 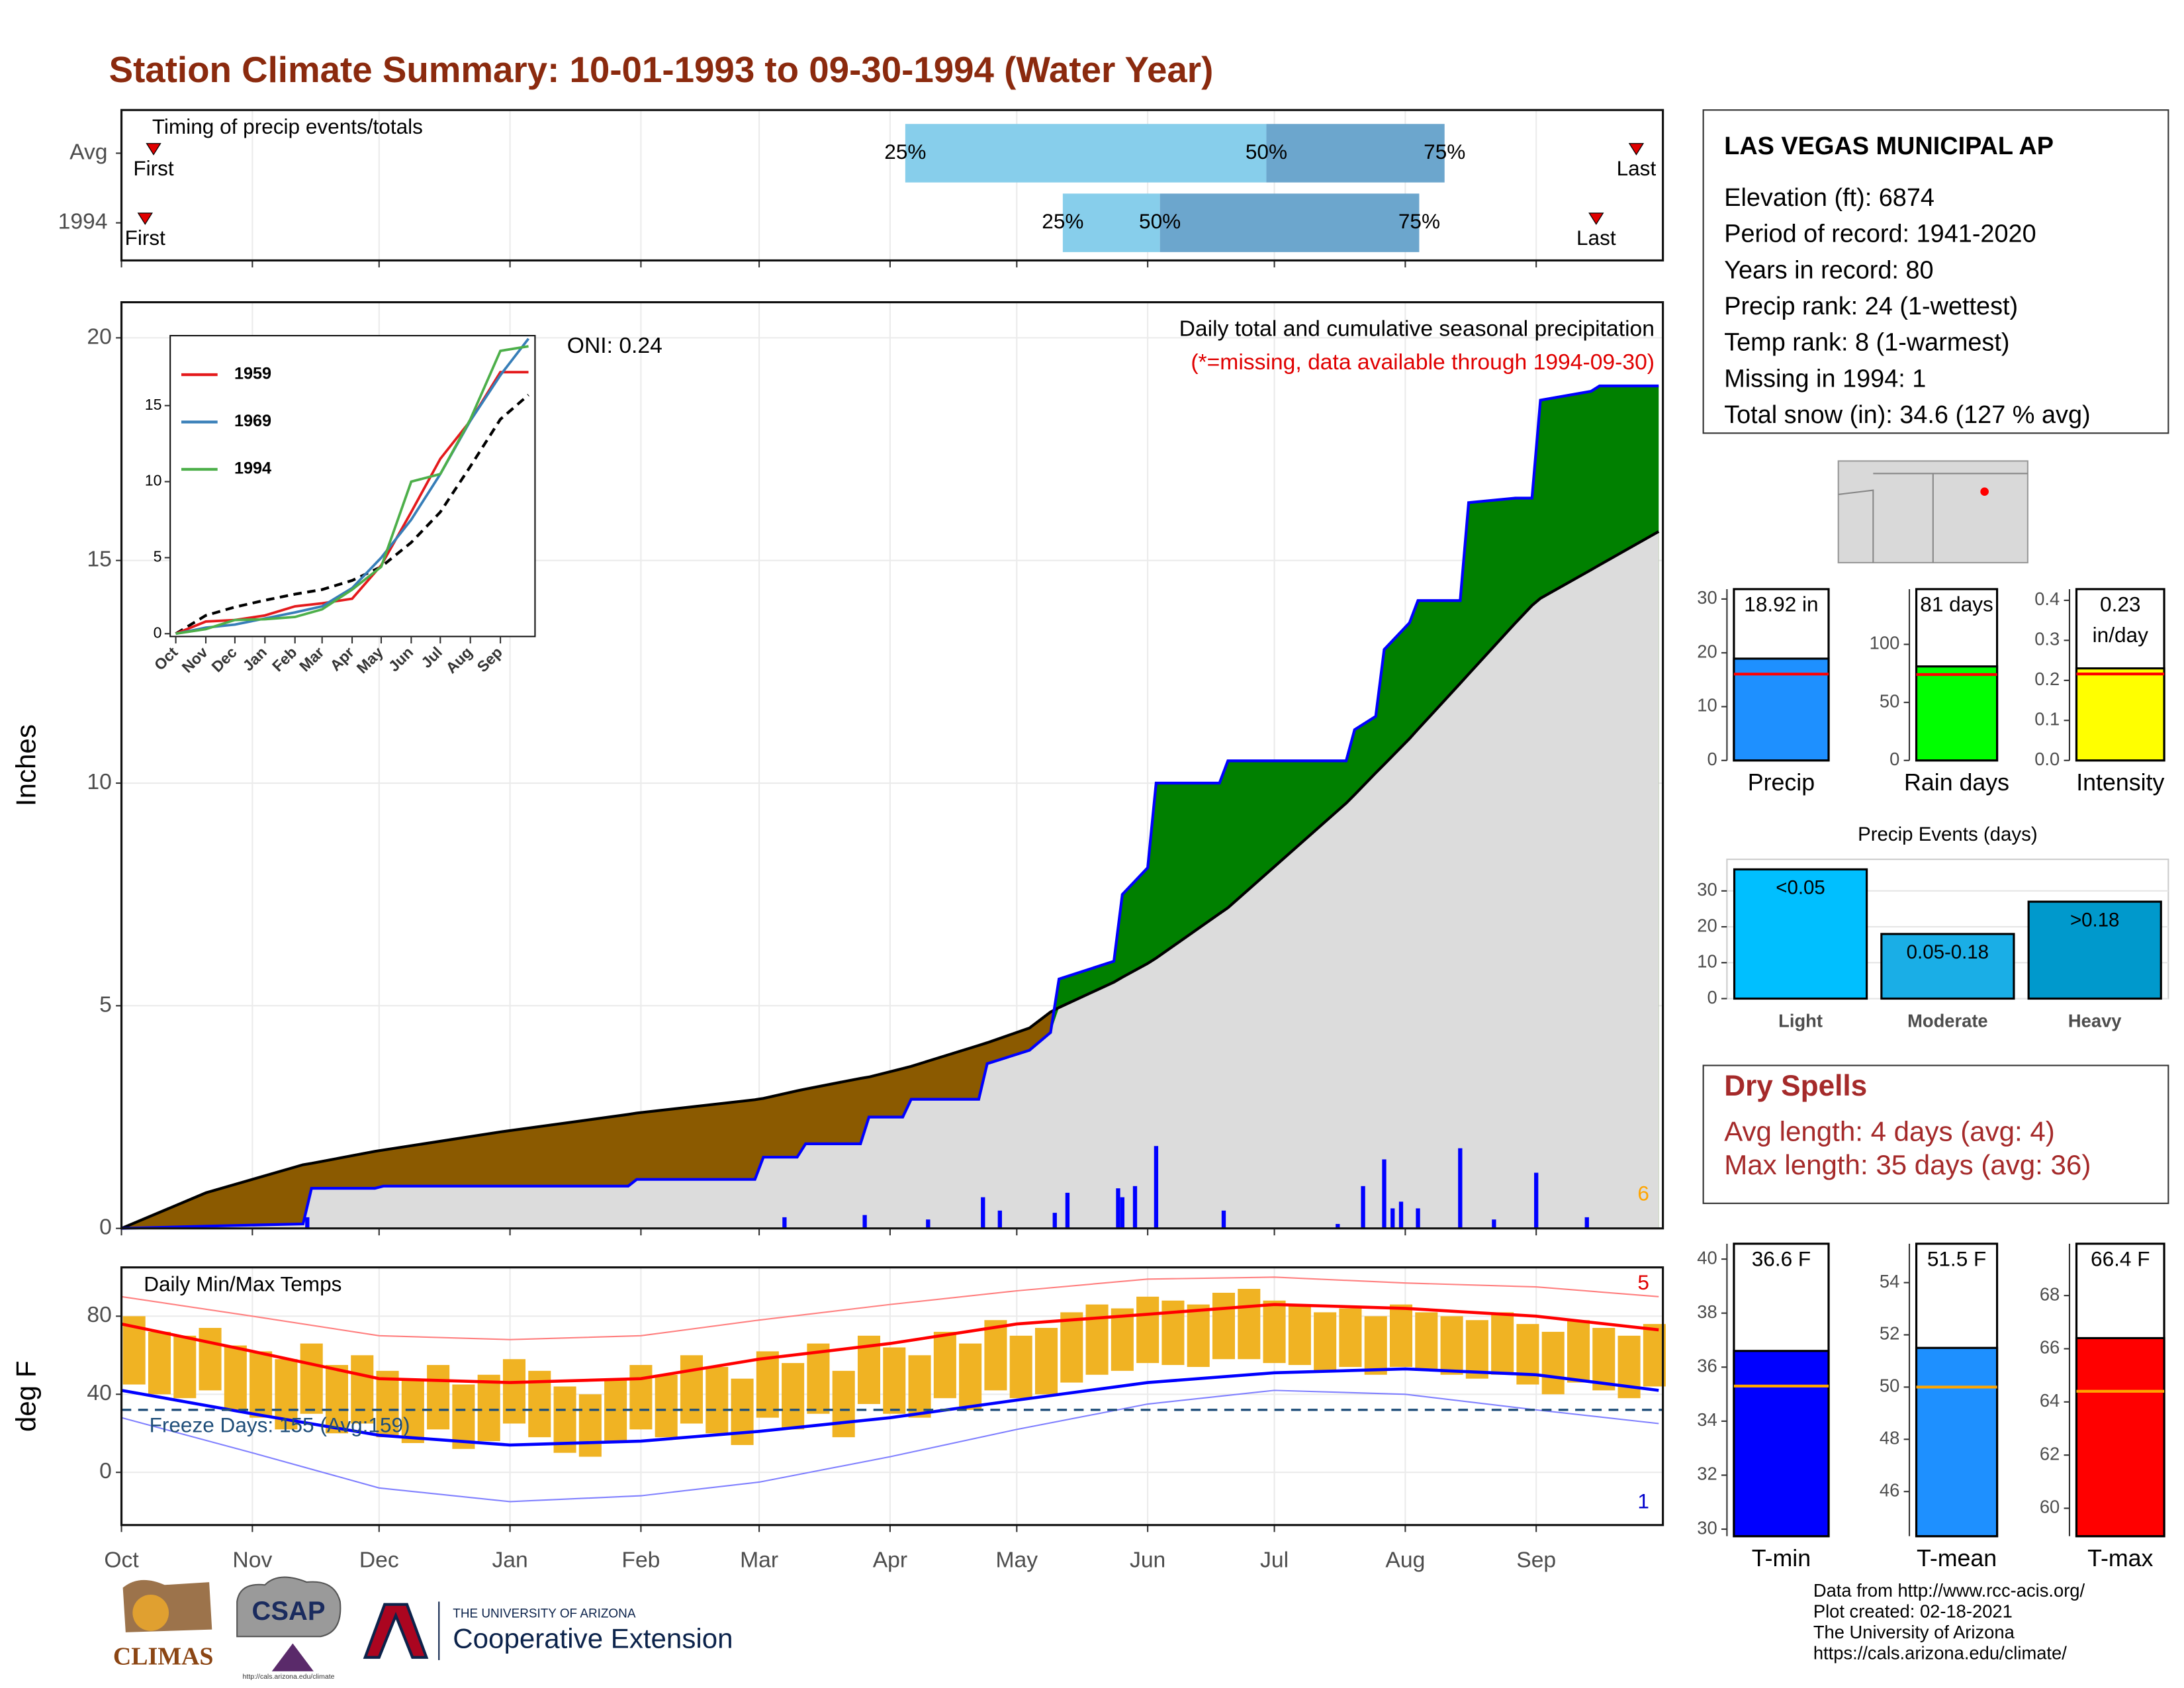 I want to click on y-tick-label: 32, so click(x=1707, y=1474).